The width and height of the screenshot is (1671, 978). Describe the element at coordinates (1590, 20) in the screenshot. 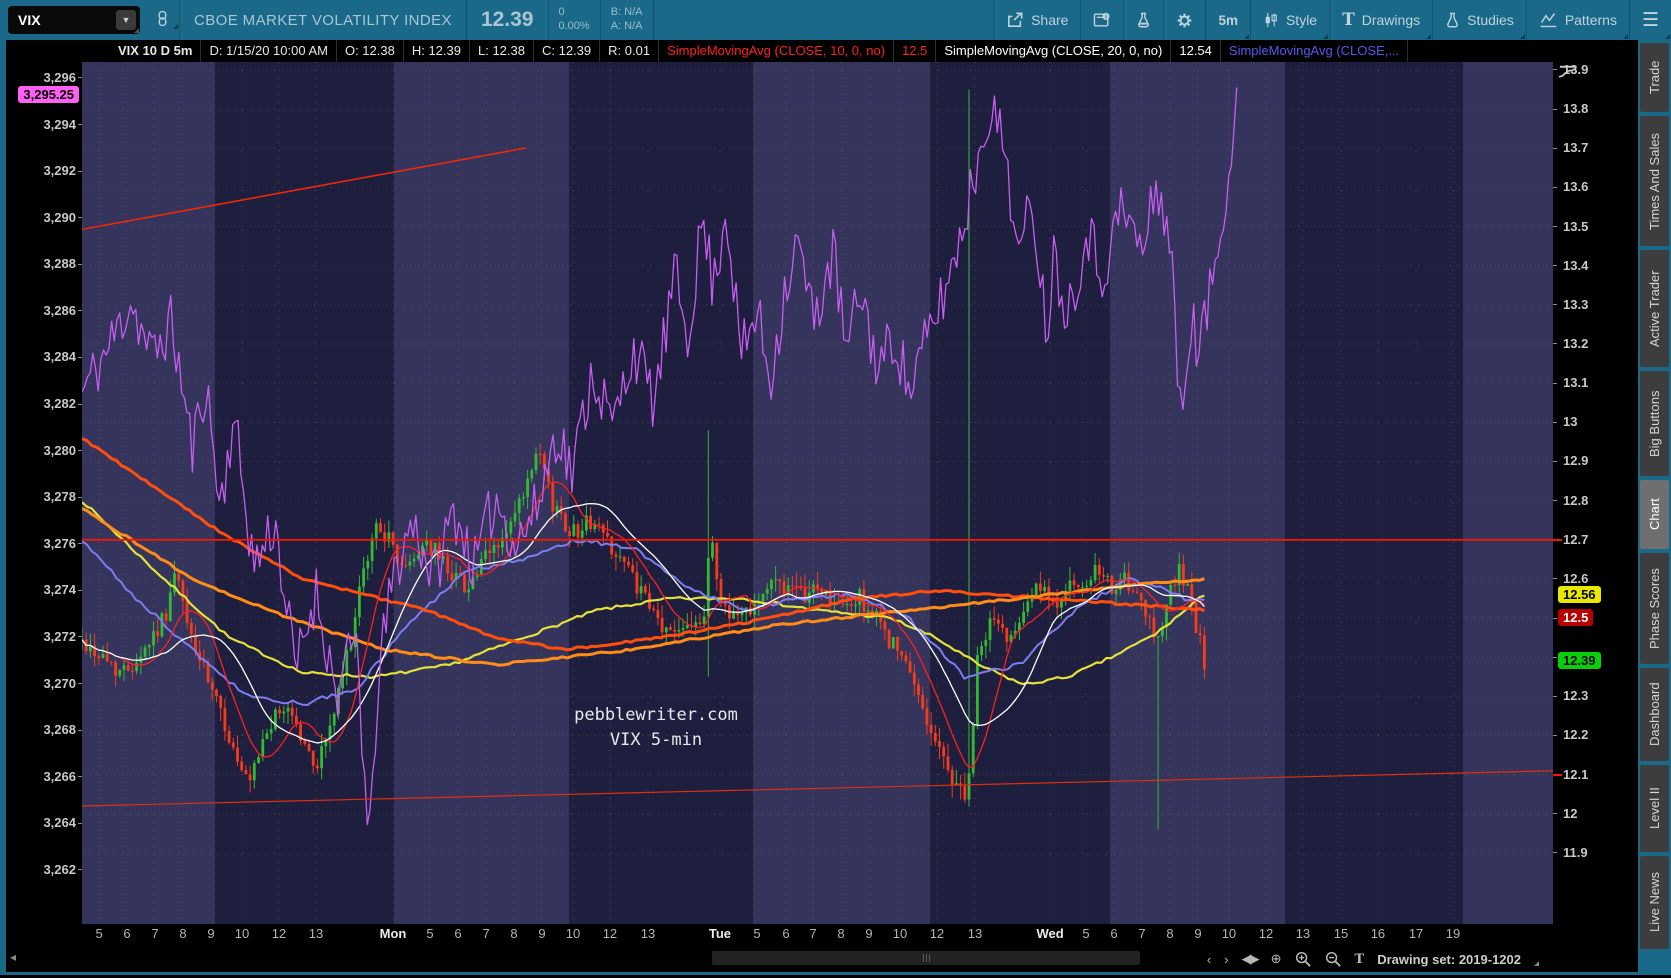

I see `patterns-label: Patterns` at that location.